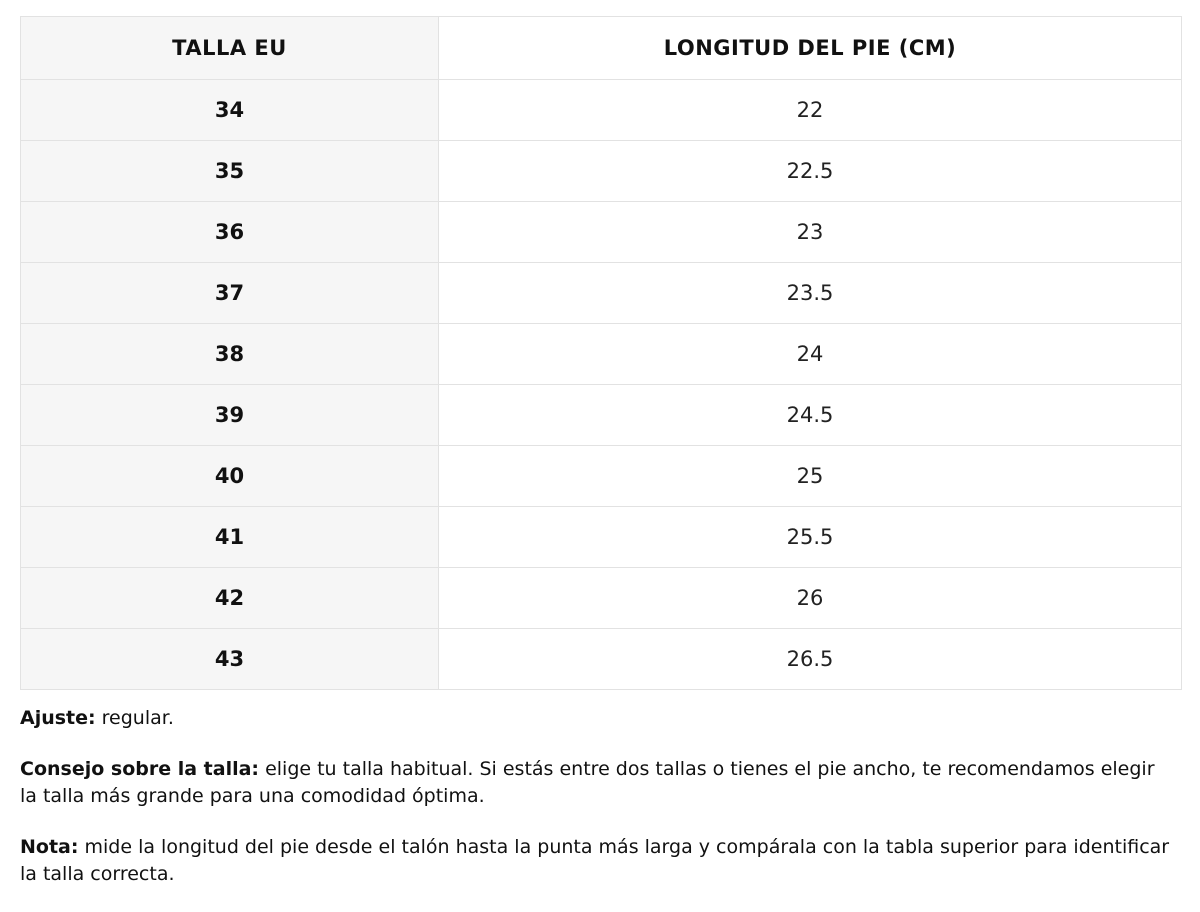 This screenshot has height=912, width=1200. Describe the element at coordinates (810, 537) in the screenshot. I see `foot-length-cell: 25.5` at that location.